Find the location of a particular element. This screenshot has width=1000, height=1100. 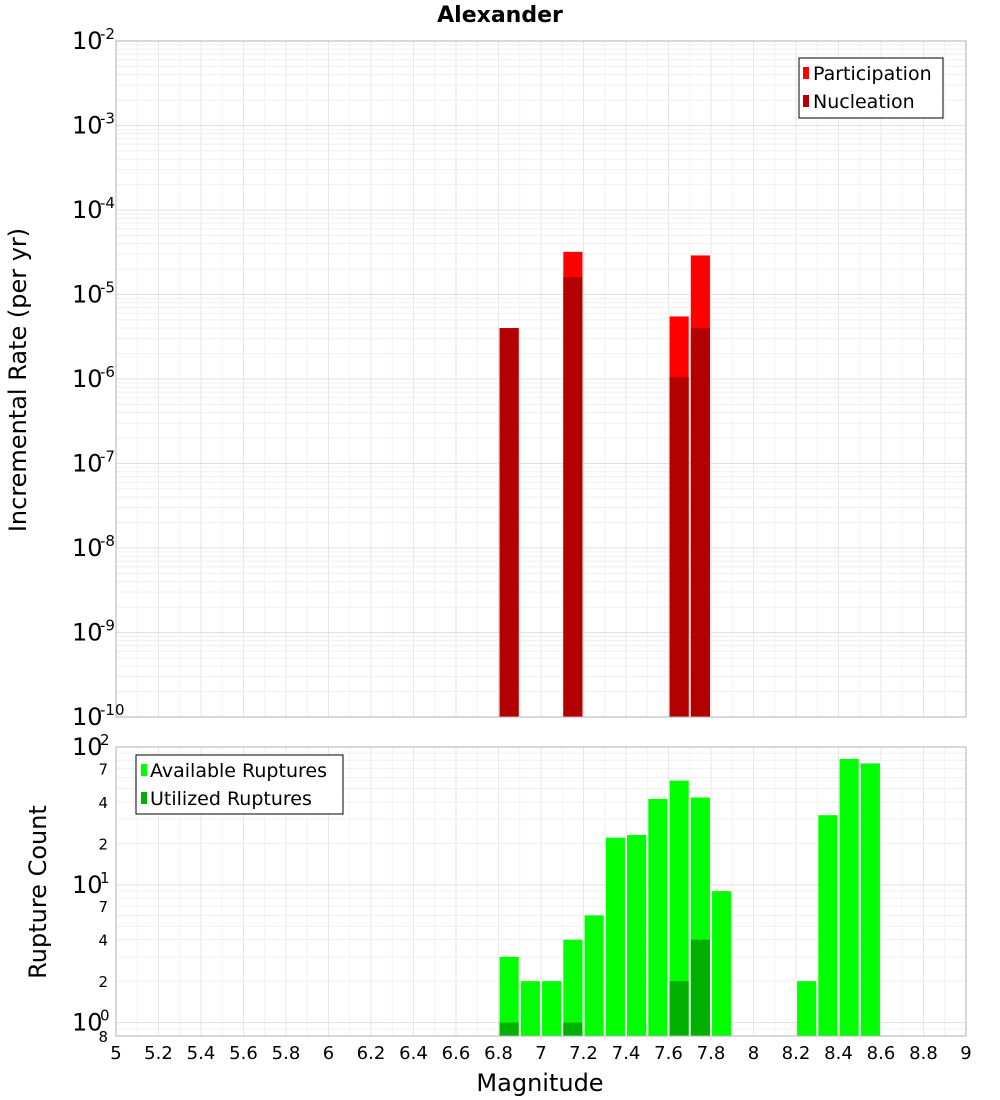

x-tick-label: 6.6 is located at coordinates (456, 1053).